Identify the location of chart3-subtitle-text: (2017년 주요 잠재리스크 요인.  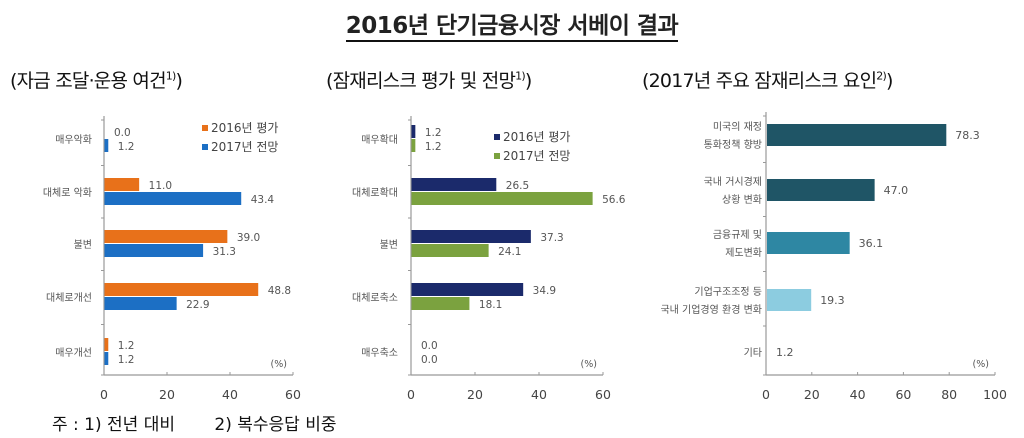
(759, 81).